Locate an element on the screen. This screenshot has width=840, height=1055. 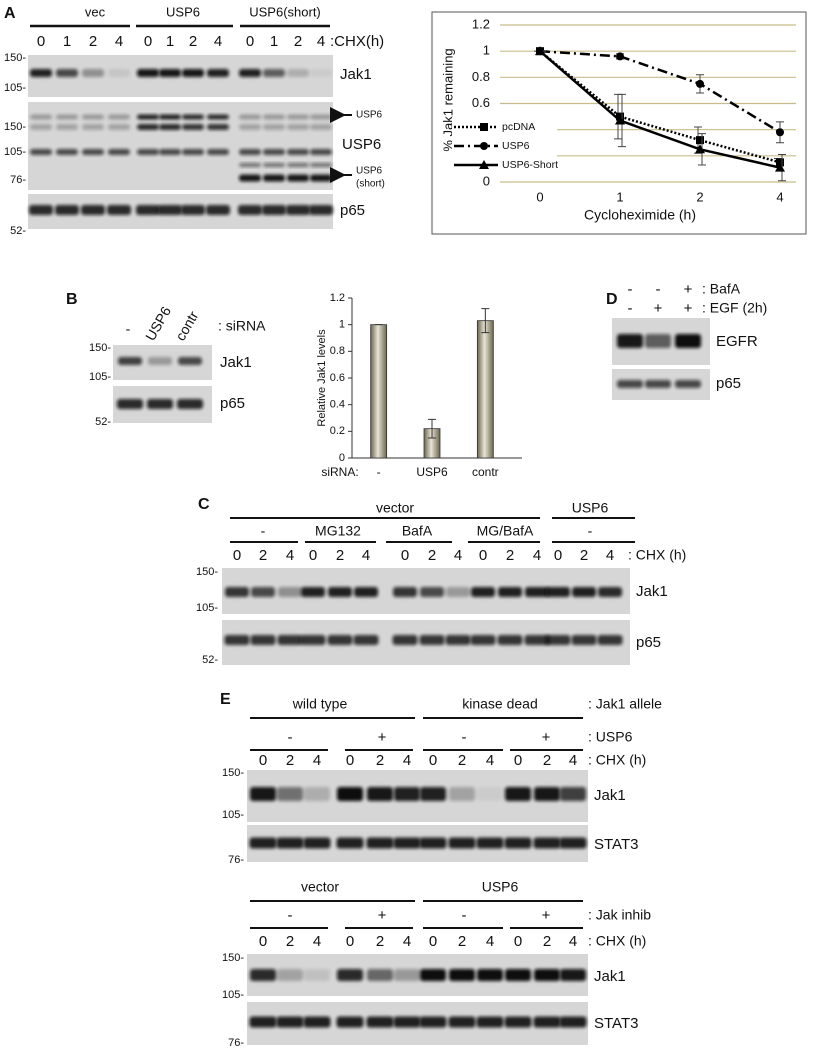
panel-label: C is located at coordinates (204, 504).